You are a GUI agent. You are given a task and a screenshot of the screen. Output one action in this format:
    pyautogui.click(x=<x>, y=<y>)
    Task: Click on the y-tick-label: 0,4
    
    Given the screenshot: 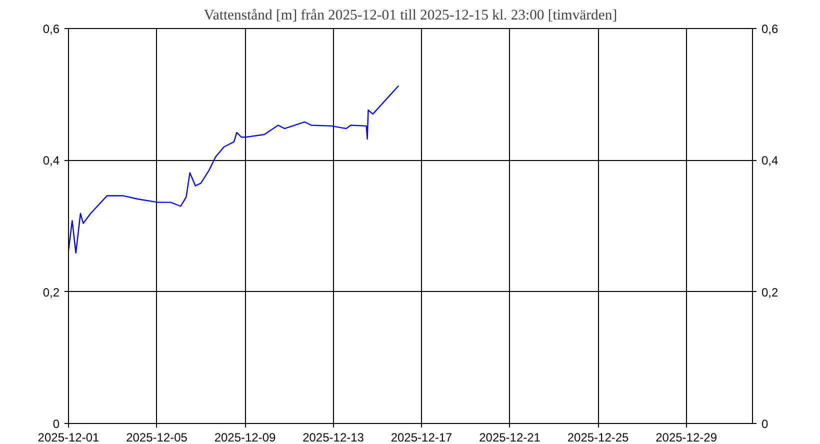 What is the action you would take?
    pyautogui.click(x=51, y=161)
    